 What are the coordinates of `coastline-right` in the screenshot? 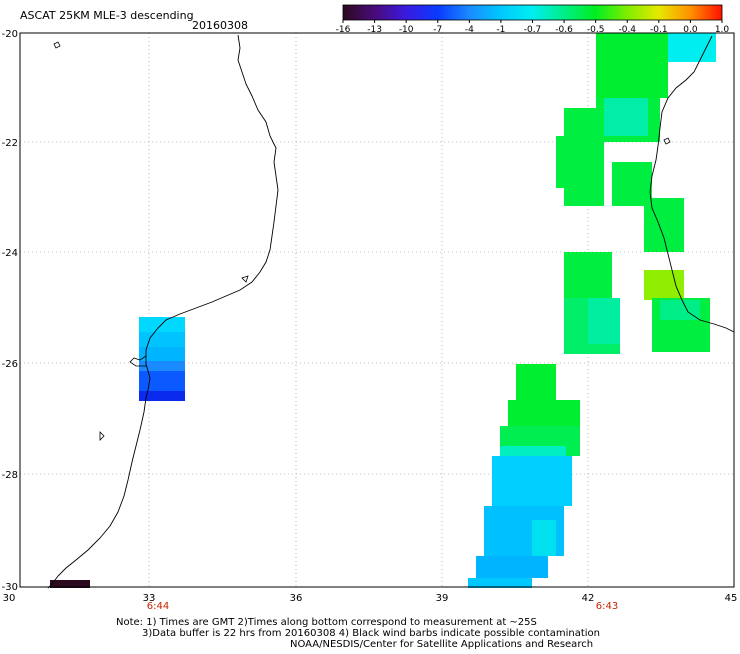 It's located at (692, 184).